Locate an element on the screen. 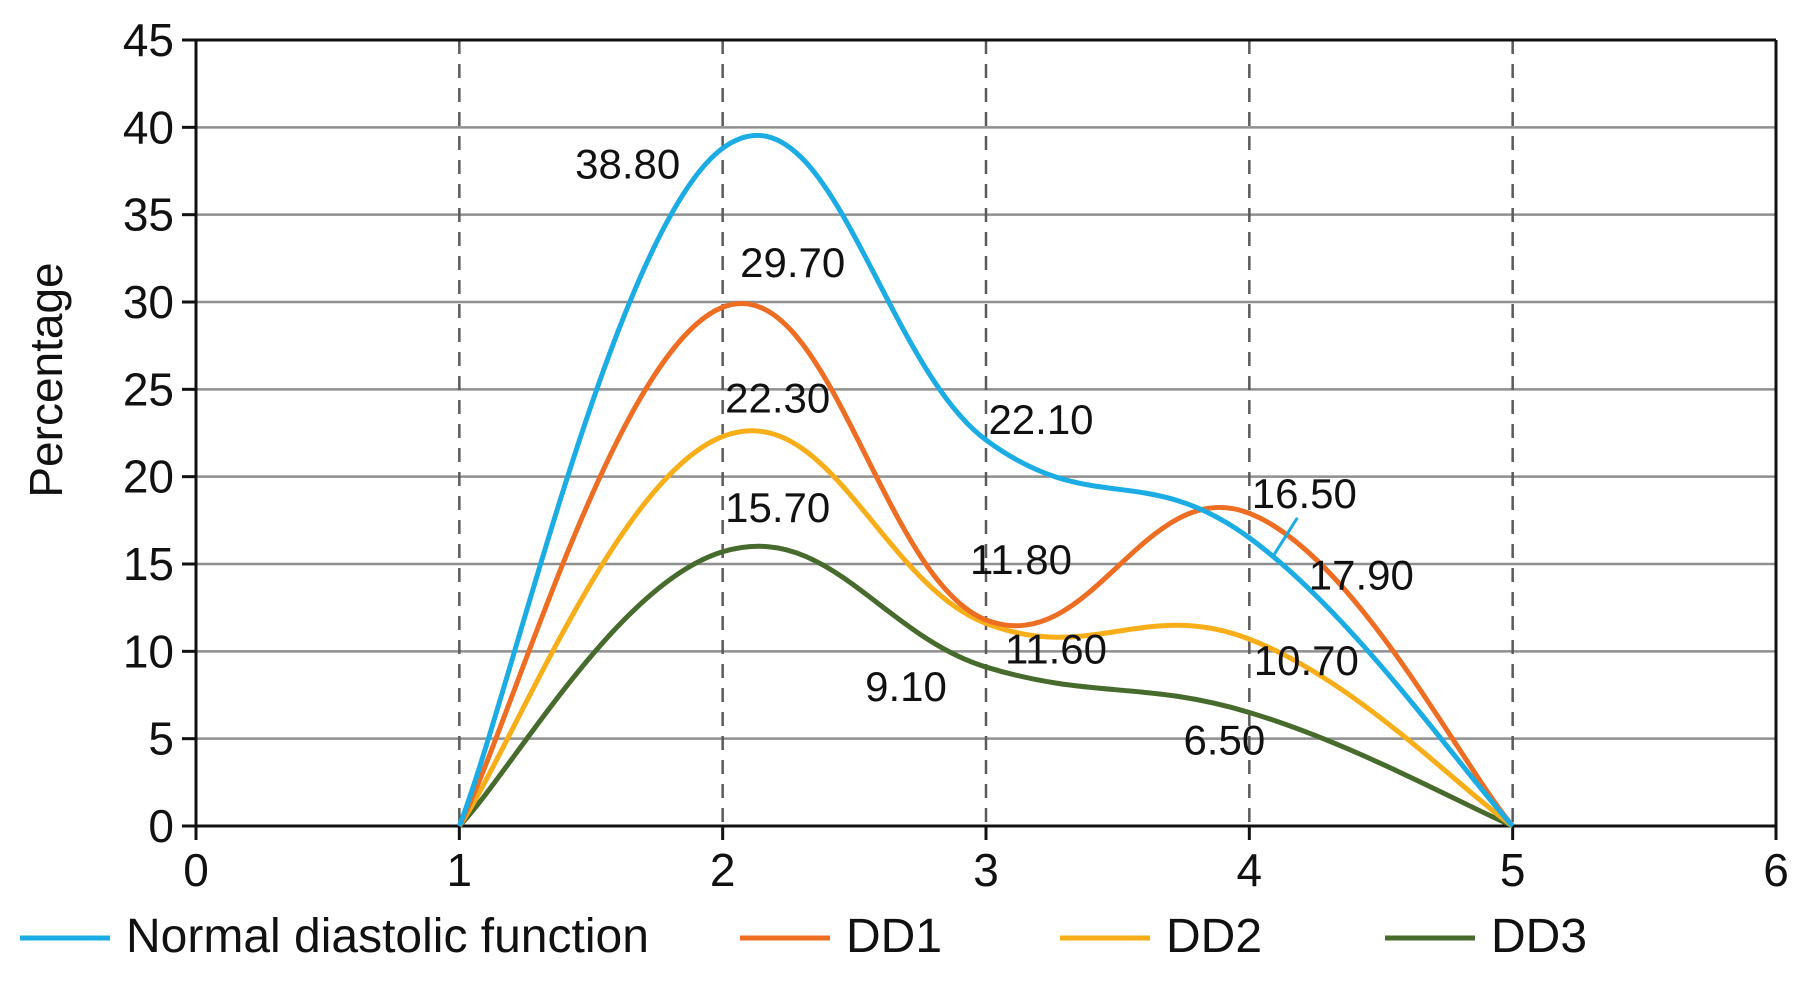 The height and width of the screenshot is (991, 1800). data-label-dd1-x4: 17.90 is located at coordinates (1361, 574).